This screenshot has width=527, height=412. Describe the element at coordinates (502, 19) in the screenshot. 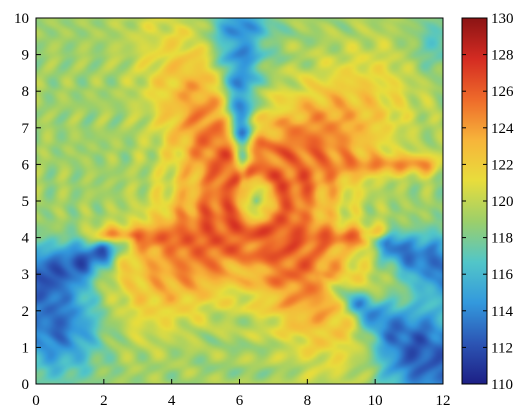

I see `colorbar-tick-label: 130` at that location.